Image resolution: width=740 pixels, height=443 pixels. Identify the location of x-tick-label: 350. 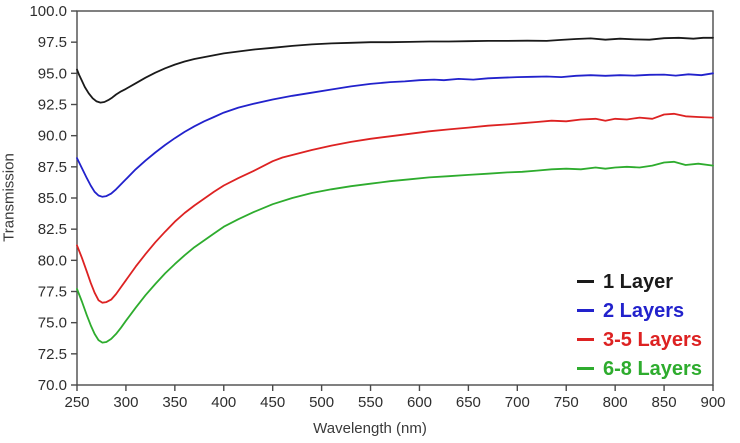
(174, 402).